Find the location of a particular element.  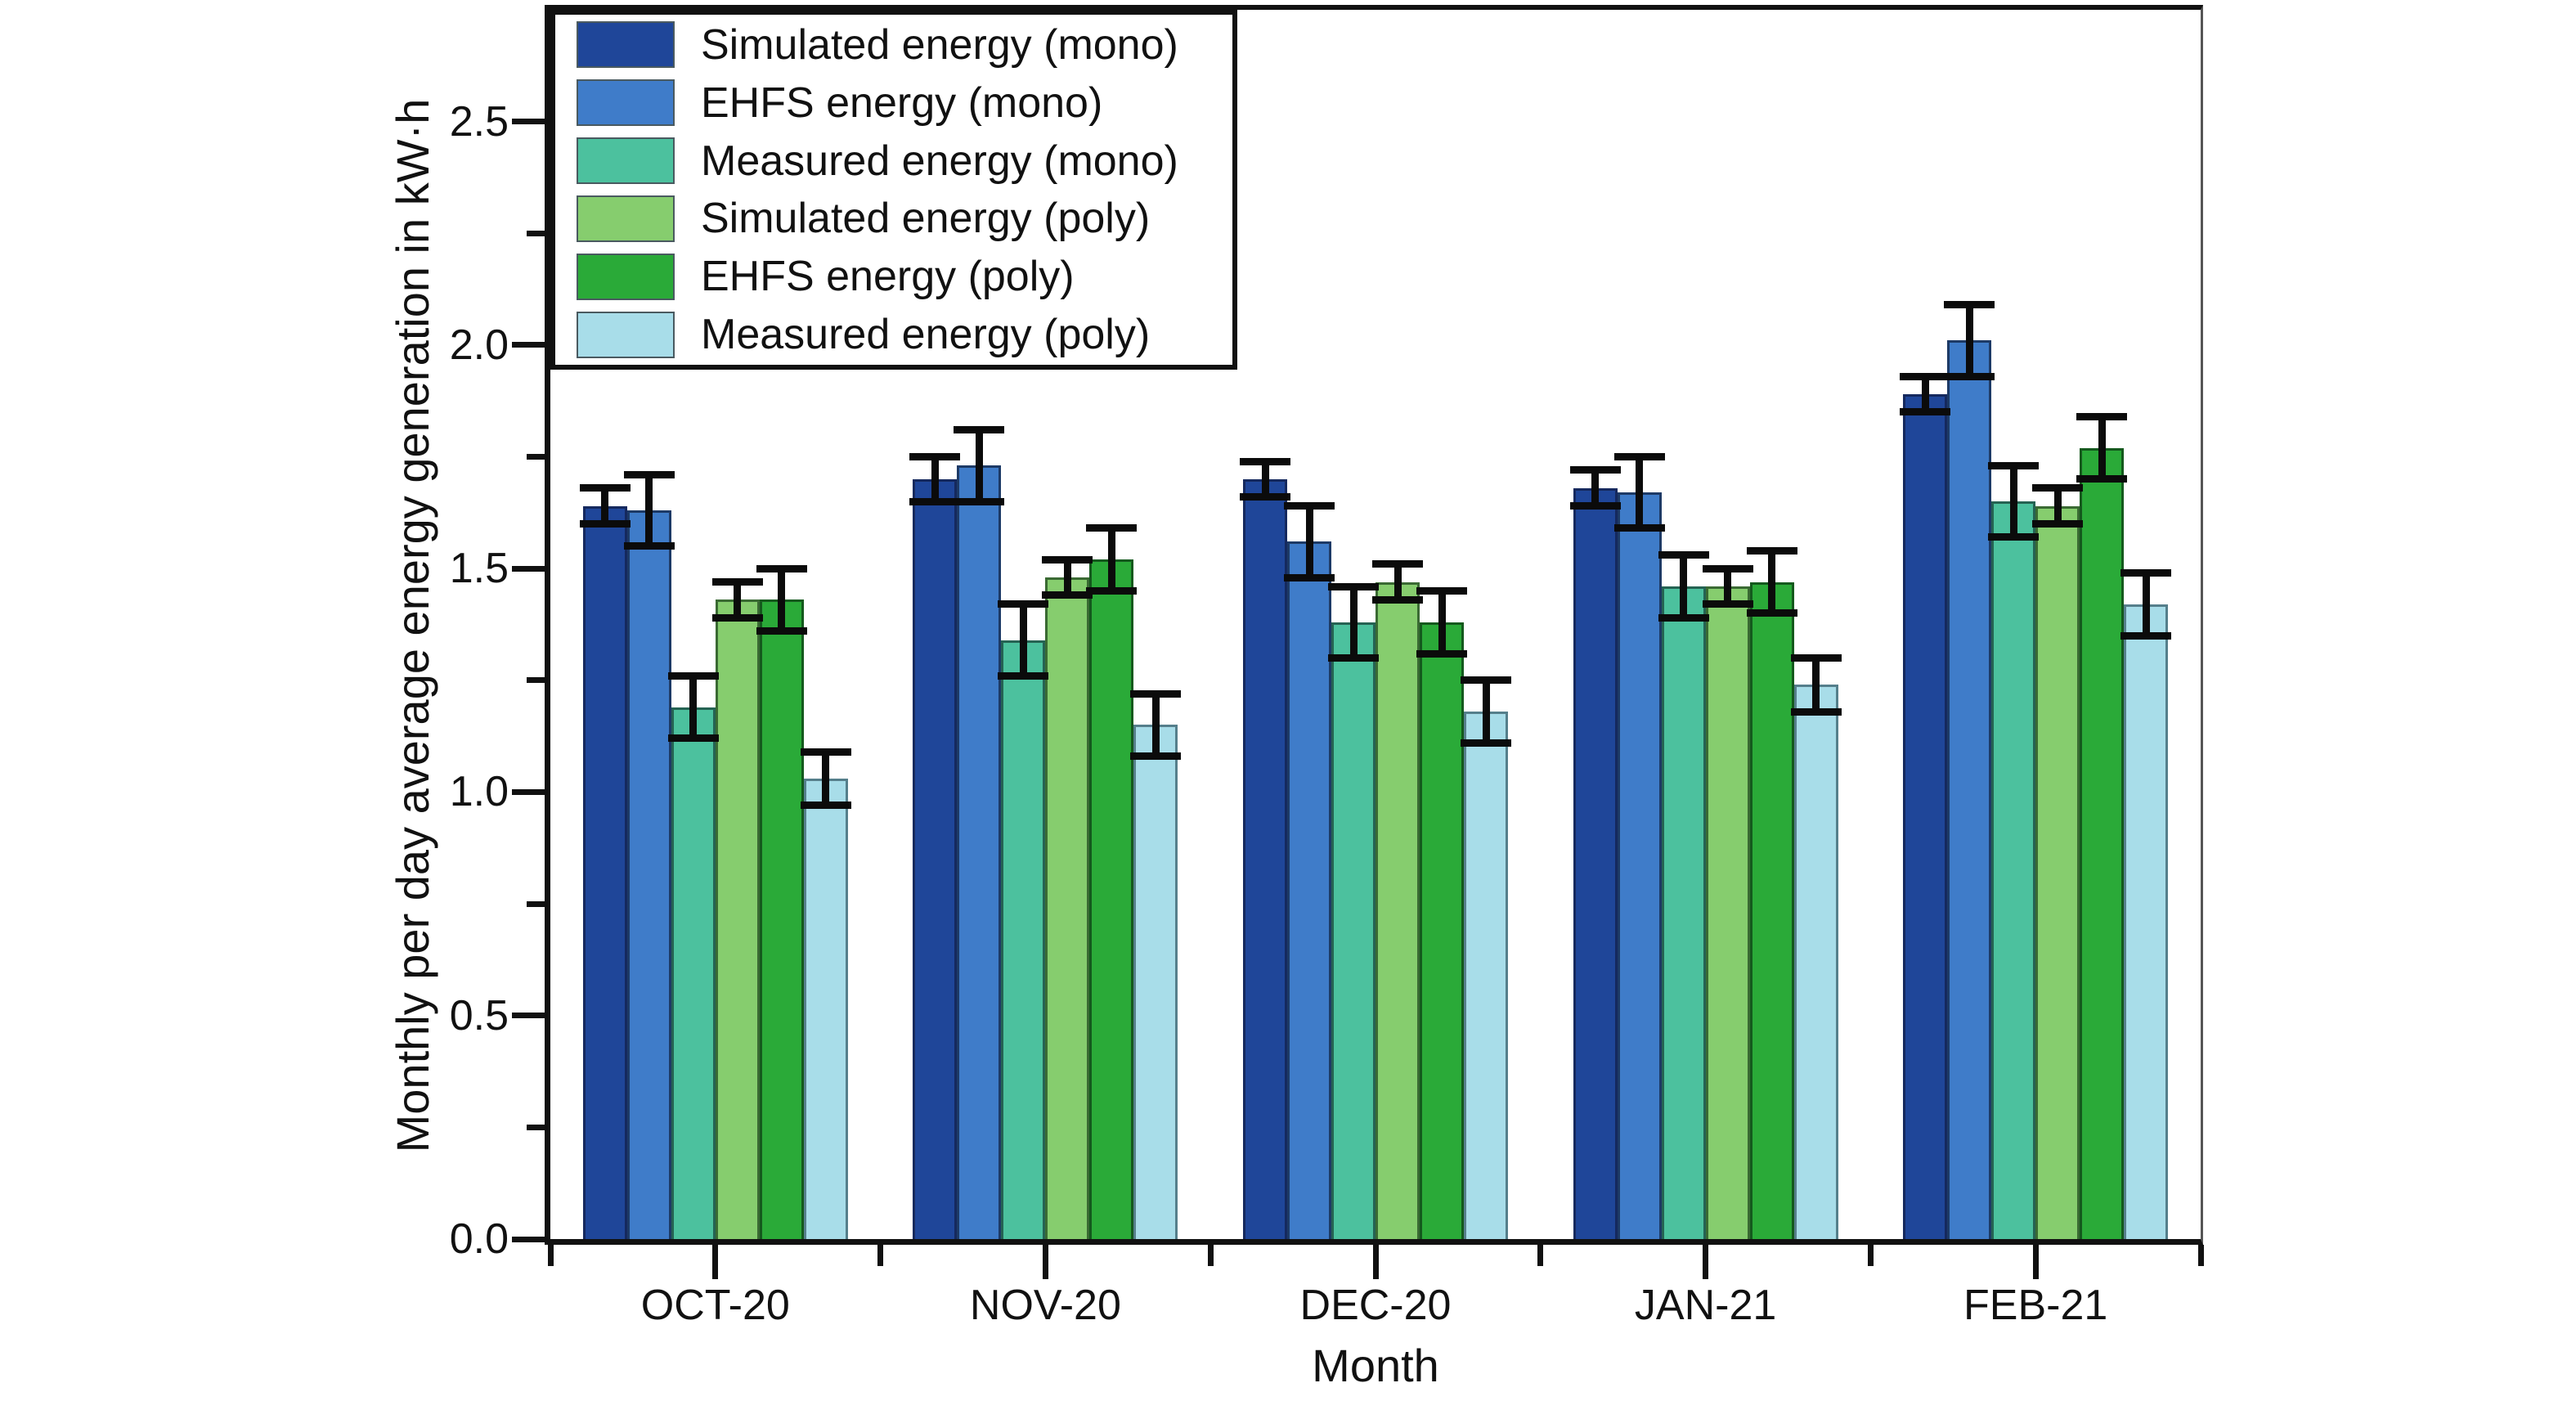

y-tick-label: 1.5 is located at coordinates (479, 569).